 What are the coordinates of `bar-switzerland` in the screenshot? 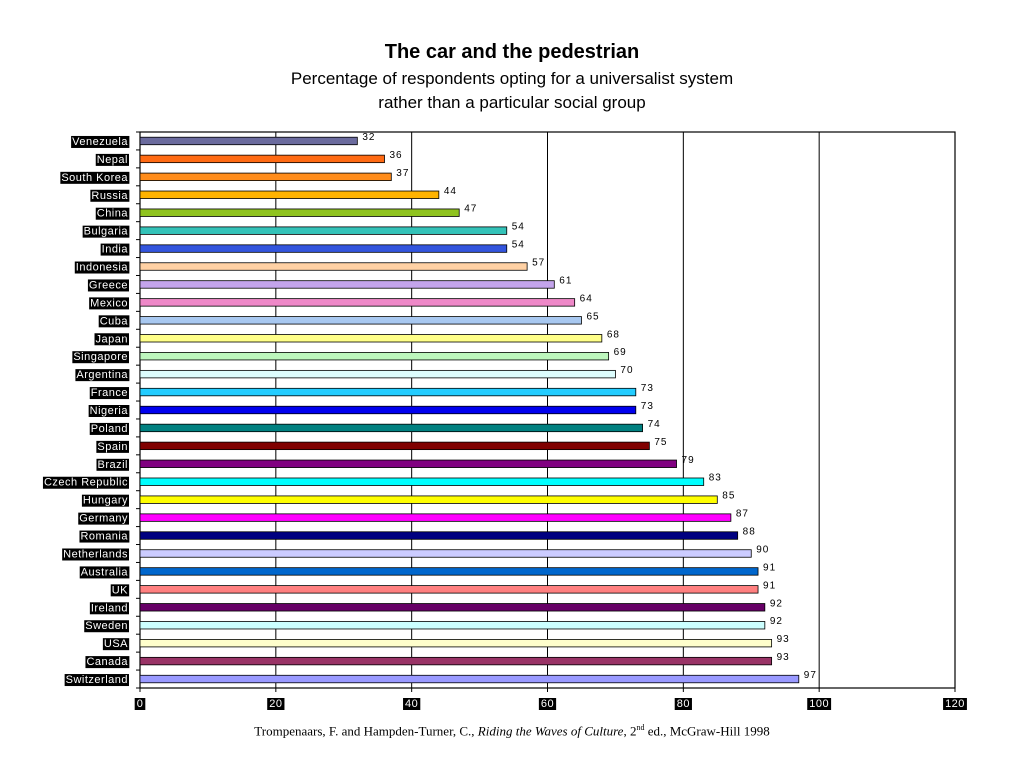 It's located at (469, 679).